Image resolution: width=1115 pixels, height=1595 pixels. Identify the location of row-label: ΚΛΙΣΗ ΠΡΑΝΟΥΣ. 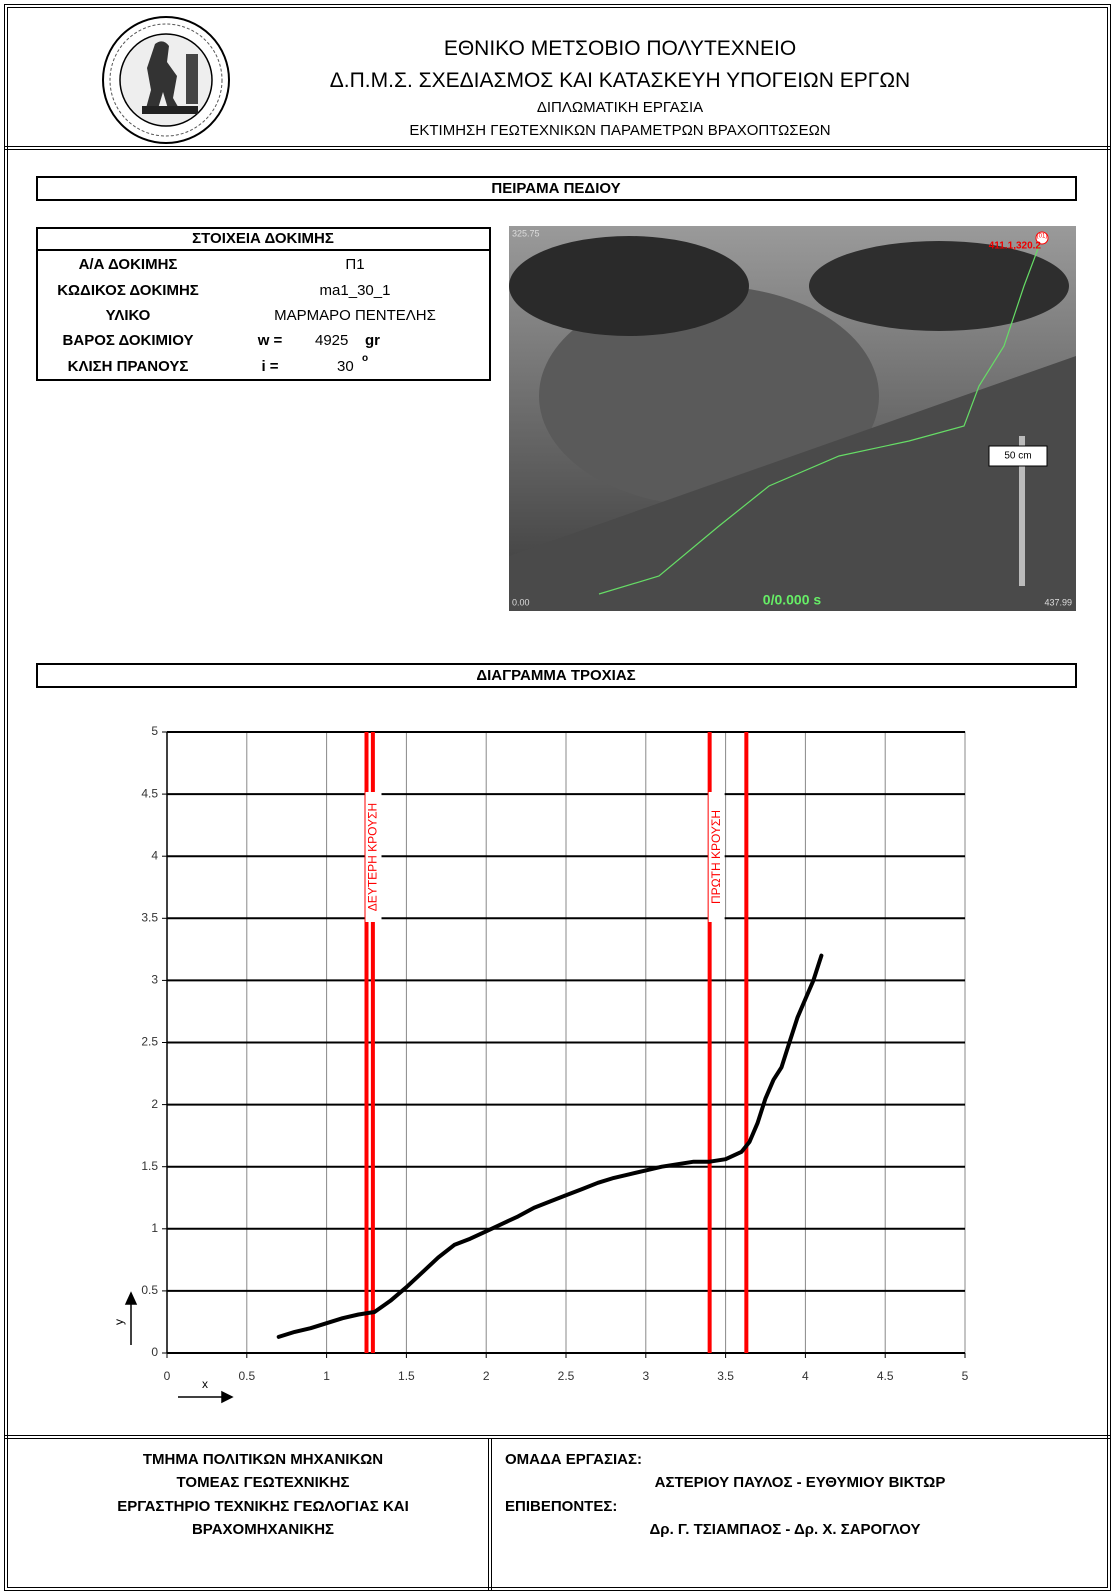
(128, 366).